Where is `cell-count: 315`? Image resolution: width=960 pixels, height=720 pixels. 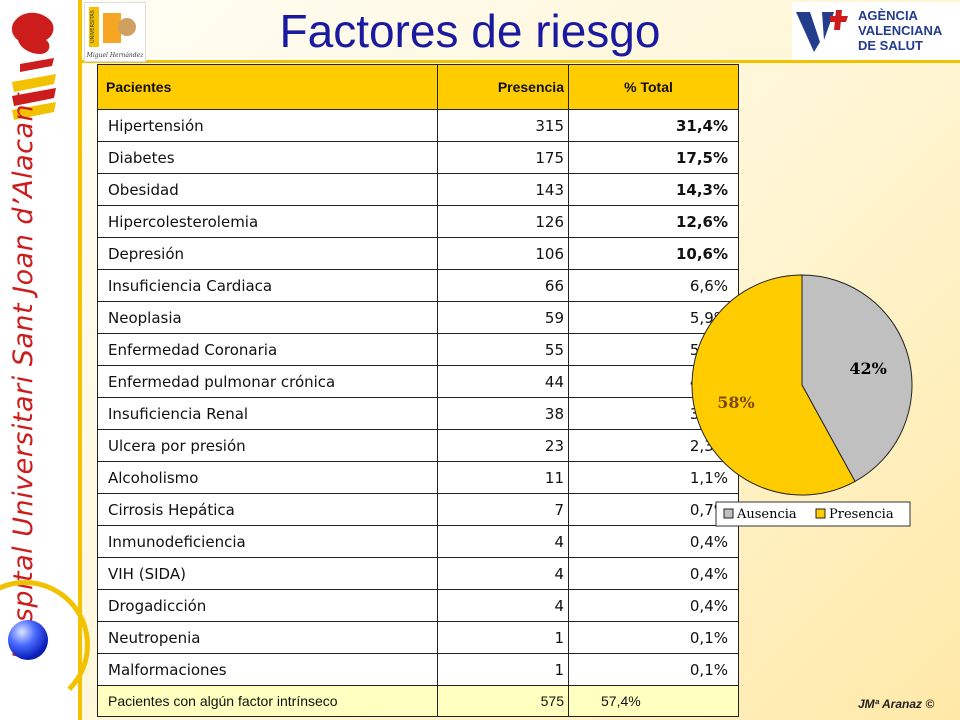 cell-count: 315 is located at coordinates (503, 125).